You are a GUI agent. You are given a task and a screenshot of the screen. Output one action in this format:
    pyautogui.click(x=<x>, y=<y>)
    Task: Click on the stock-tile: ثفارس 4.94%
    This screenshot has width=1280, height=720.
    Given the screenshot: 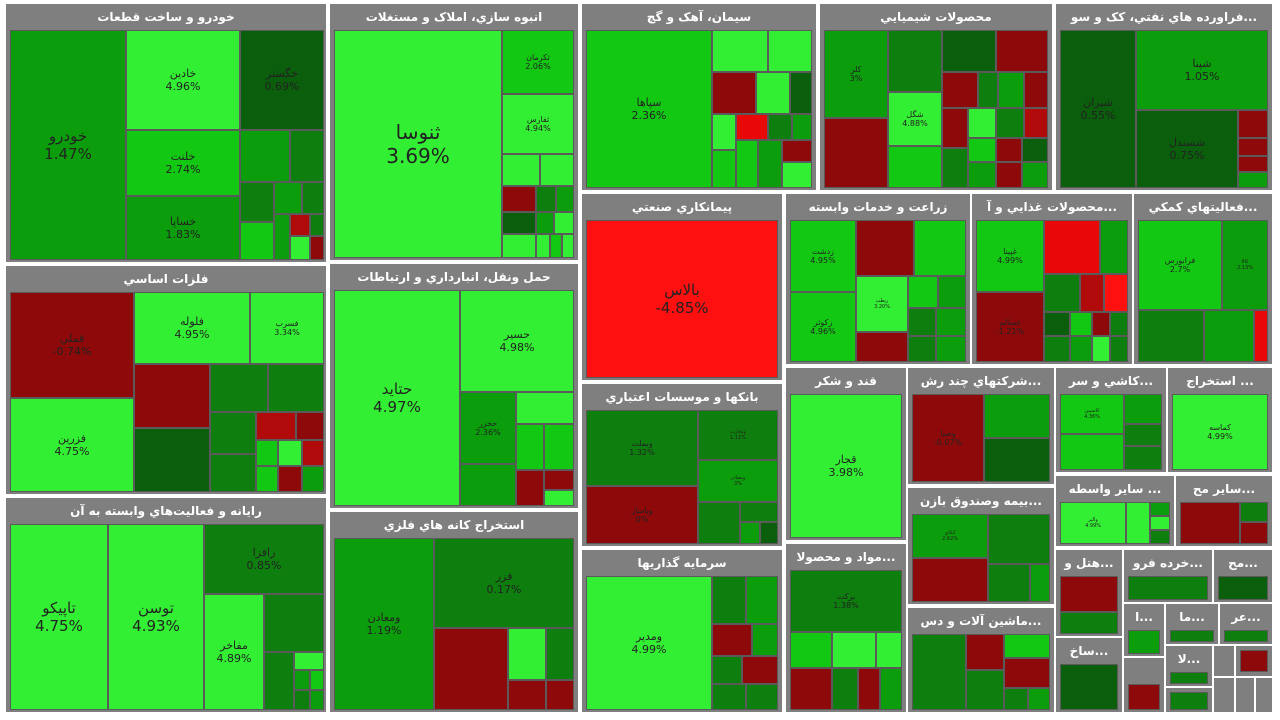 What is the action you would take?
    pyautogui.click(x=538, y=124)
    